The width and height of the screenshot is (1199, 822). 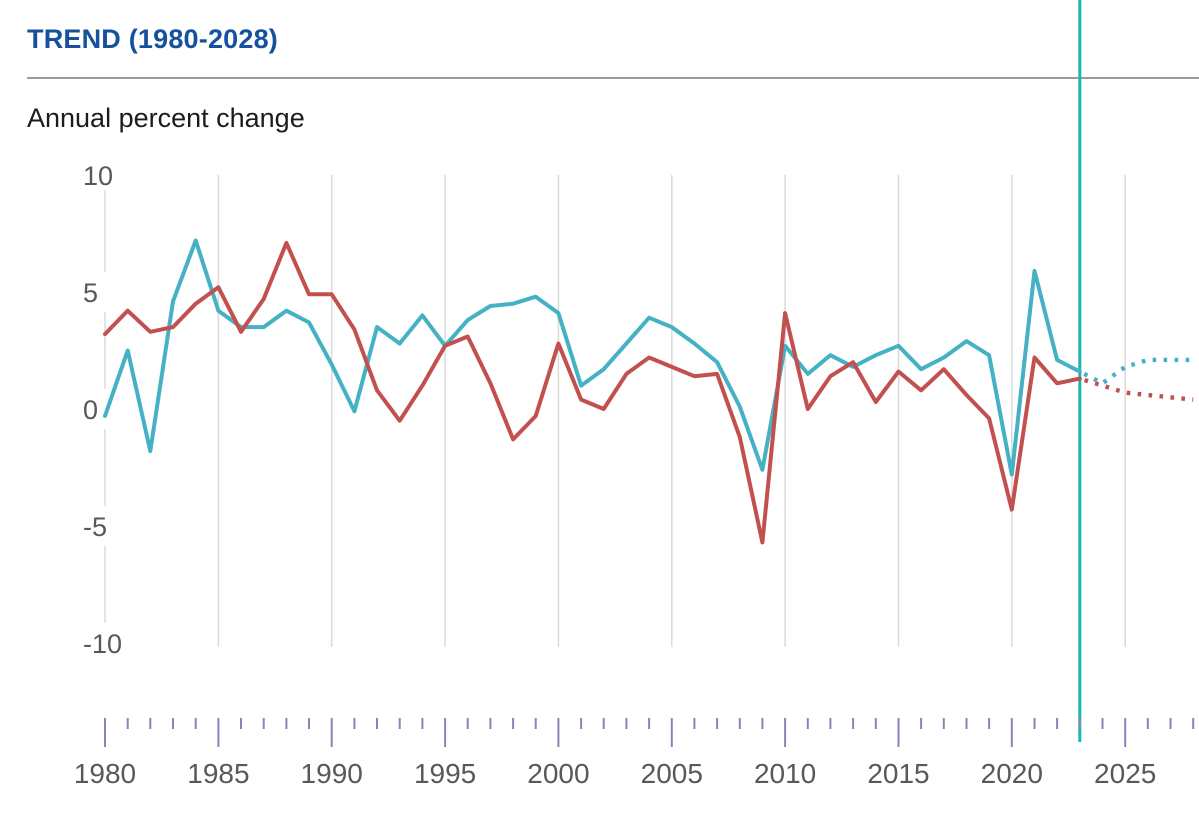 What do you see at coordinates (672, 773) in the screenshot?
I see `x-tick-label-2005: 2005` at bounding box center [672, 773].